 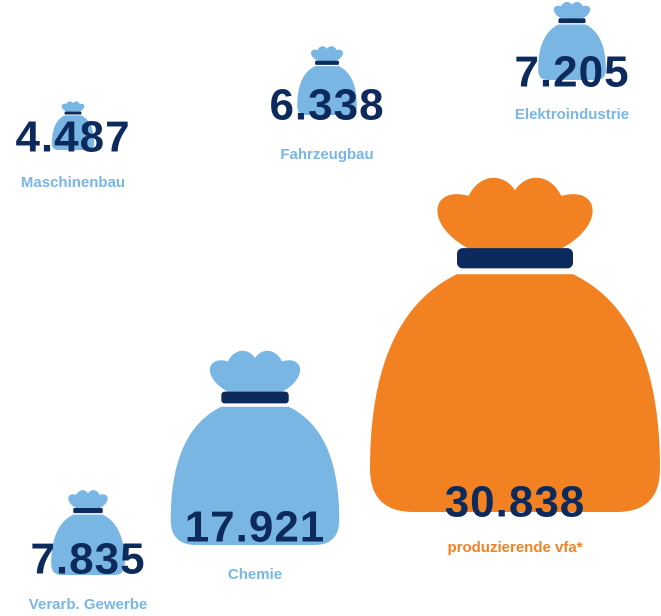 I want to click on category-label: Elektroindustrie, so click(x=572, y=114).